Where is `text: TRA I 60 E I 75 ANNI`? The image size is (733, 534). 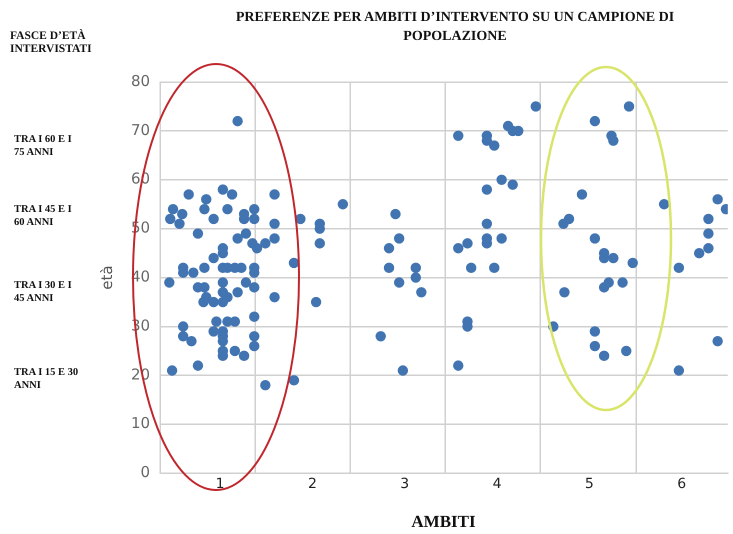
text: TRA I 60 E I 75 ANNI is located at coordinates (43, 146).